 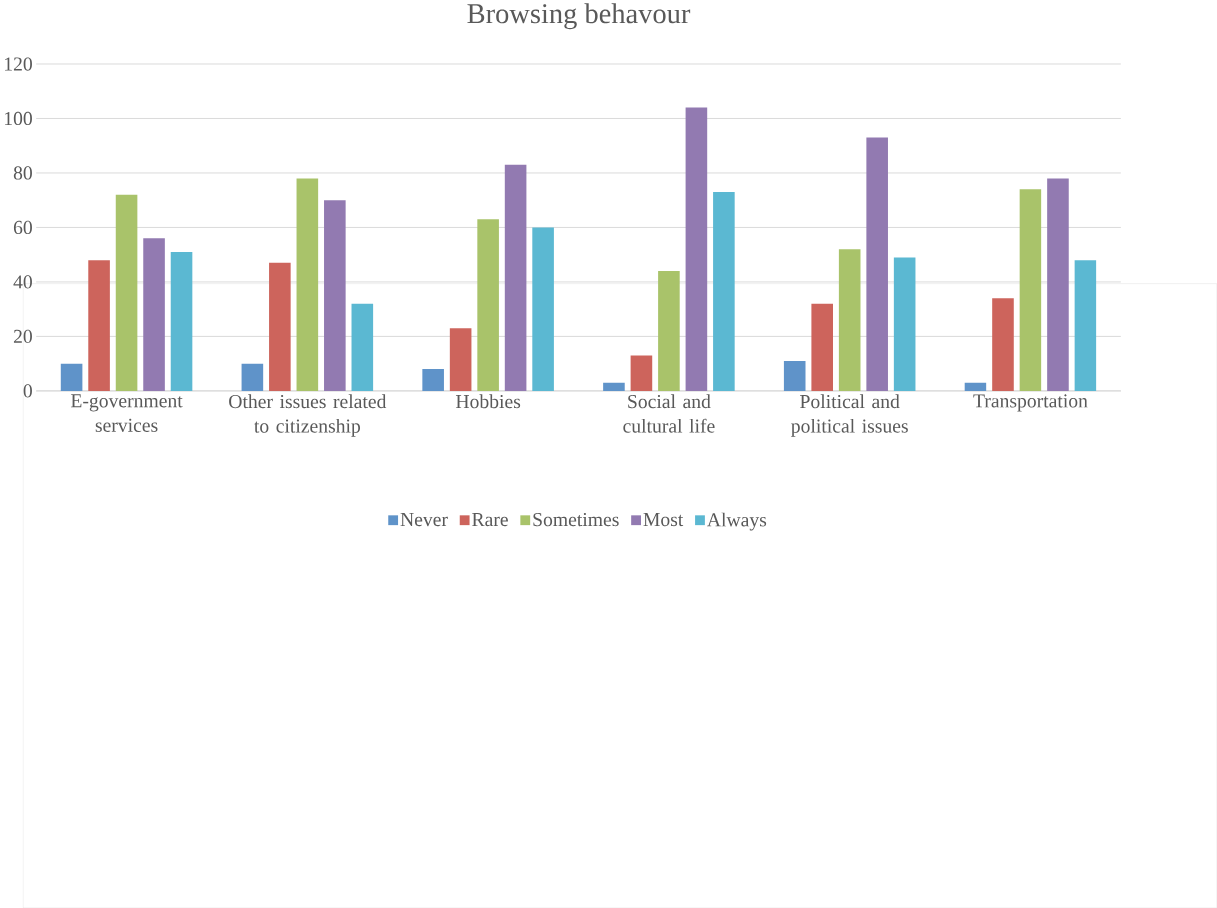 What do you see at coordinates (1030, 403) in the screenshot?
I see `x-tick-label: Transportation` at bounding box center [1030, 403].